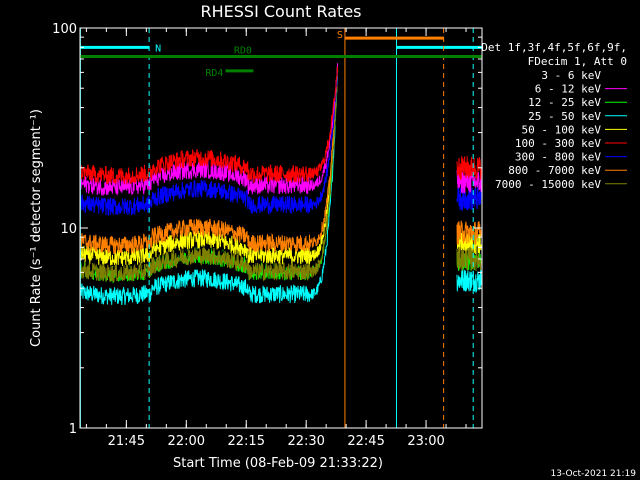 This screenshot has width=640, height=480. Describe the element at coordinates (554, 170) in the screenshot. I see `legend-entry-label: 800 - 7000 keV` at that location.